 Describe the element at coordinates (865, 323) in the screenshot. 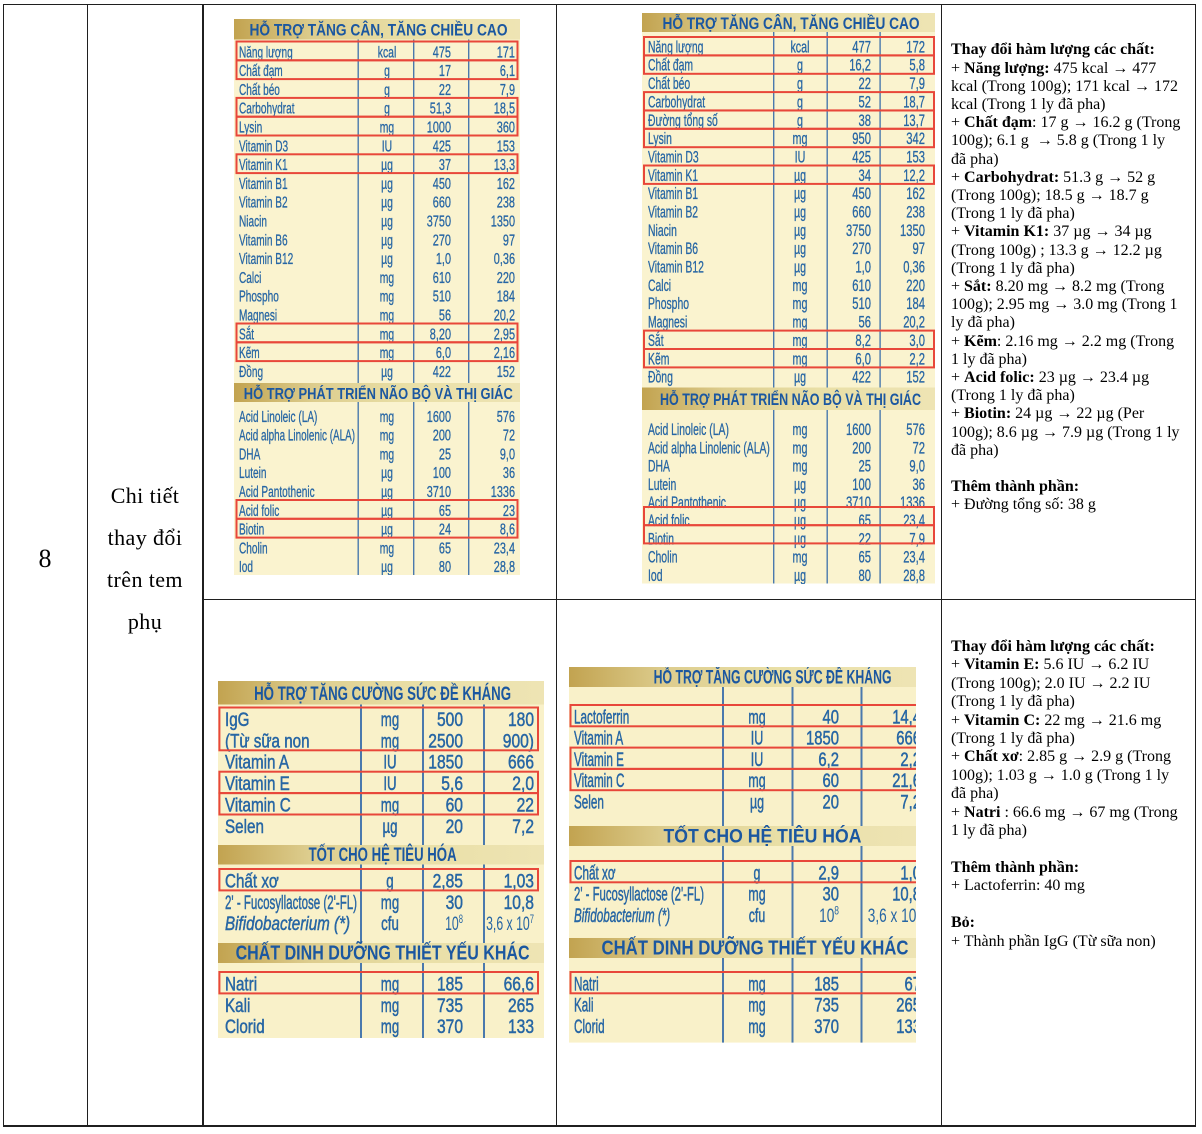

I see `svg-text: 56` at that location.